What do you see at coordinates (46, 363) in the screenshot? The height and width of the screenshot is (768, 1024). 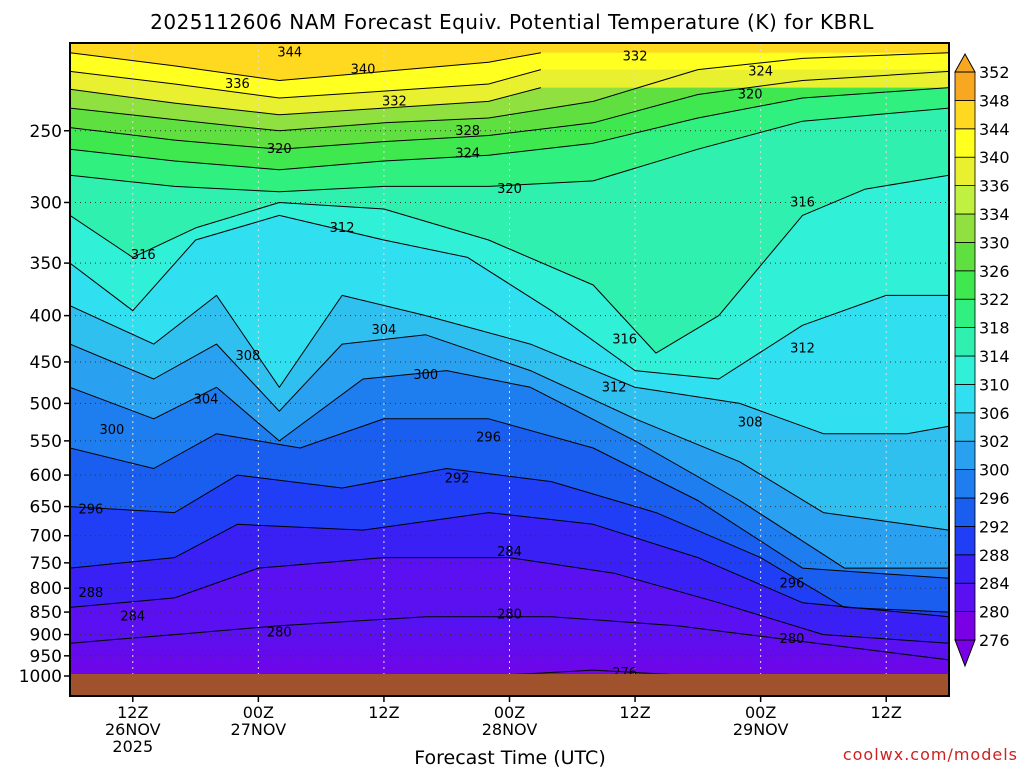 I see `y-tick-label: 450` at bounding box center [46, 363].